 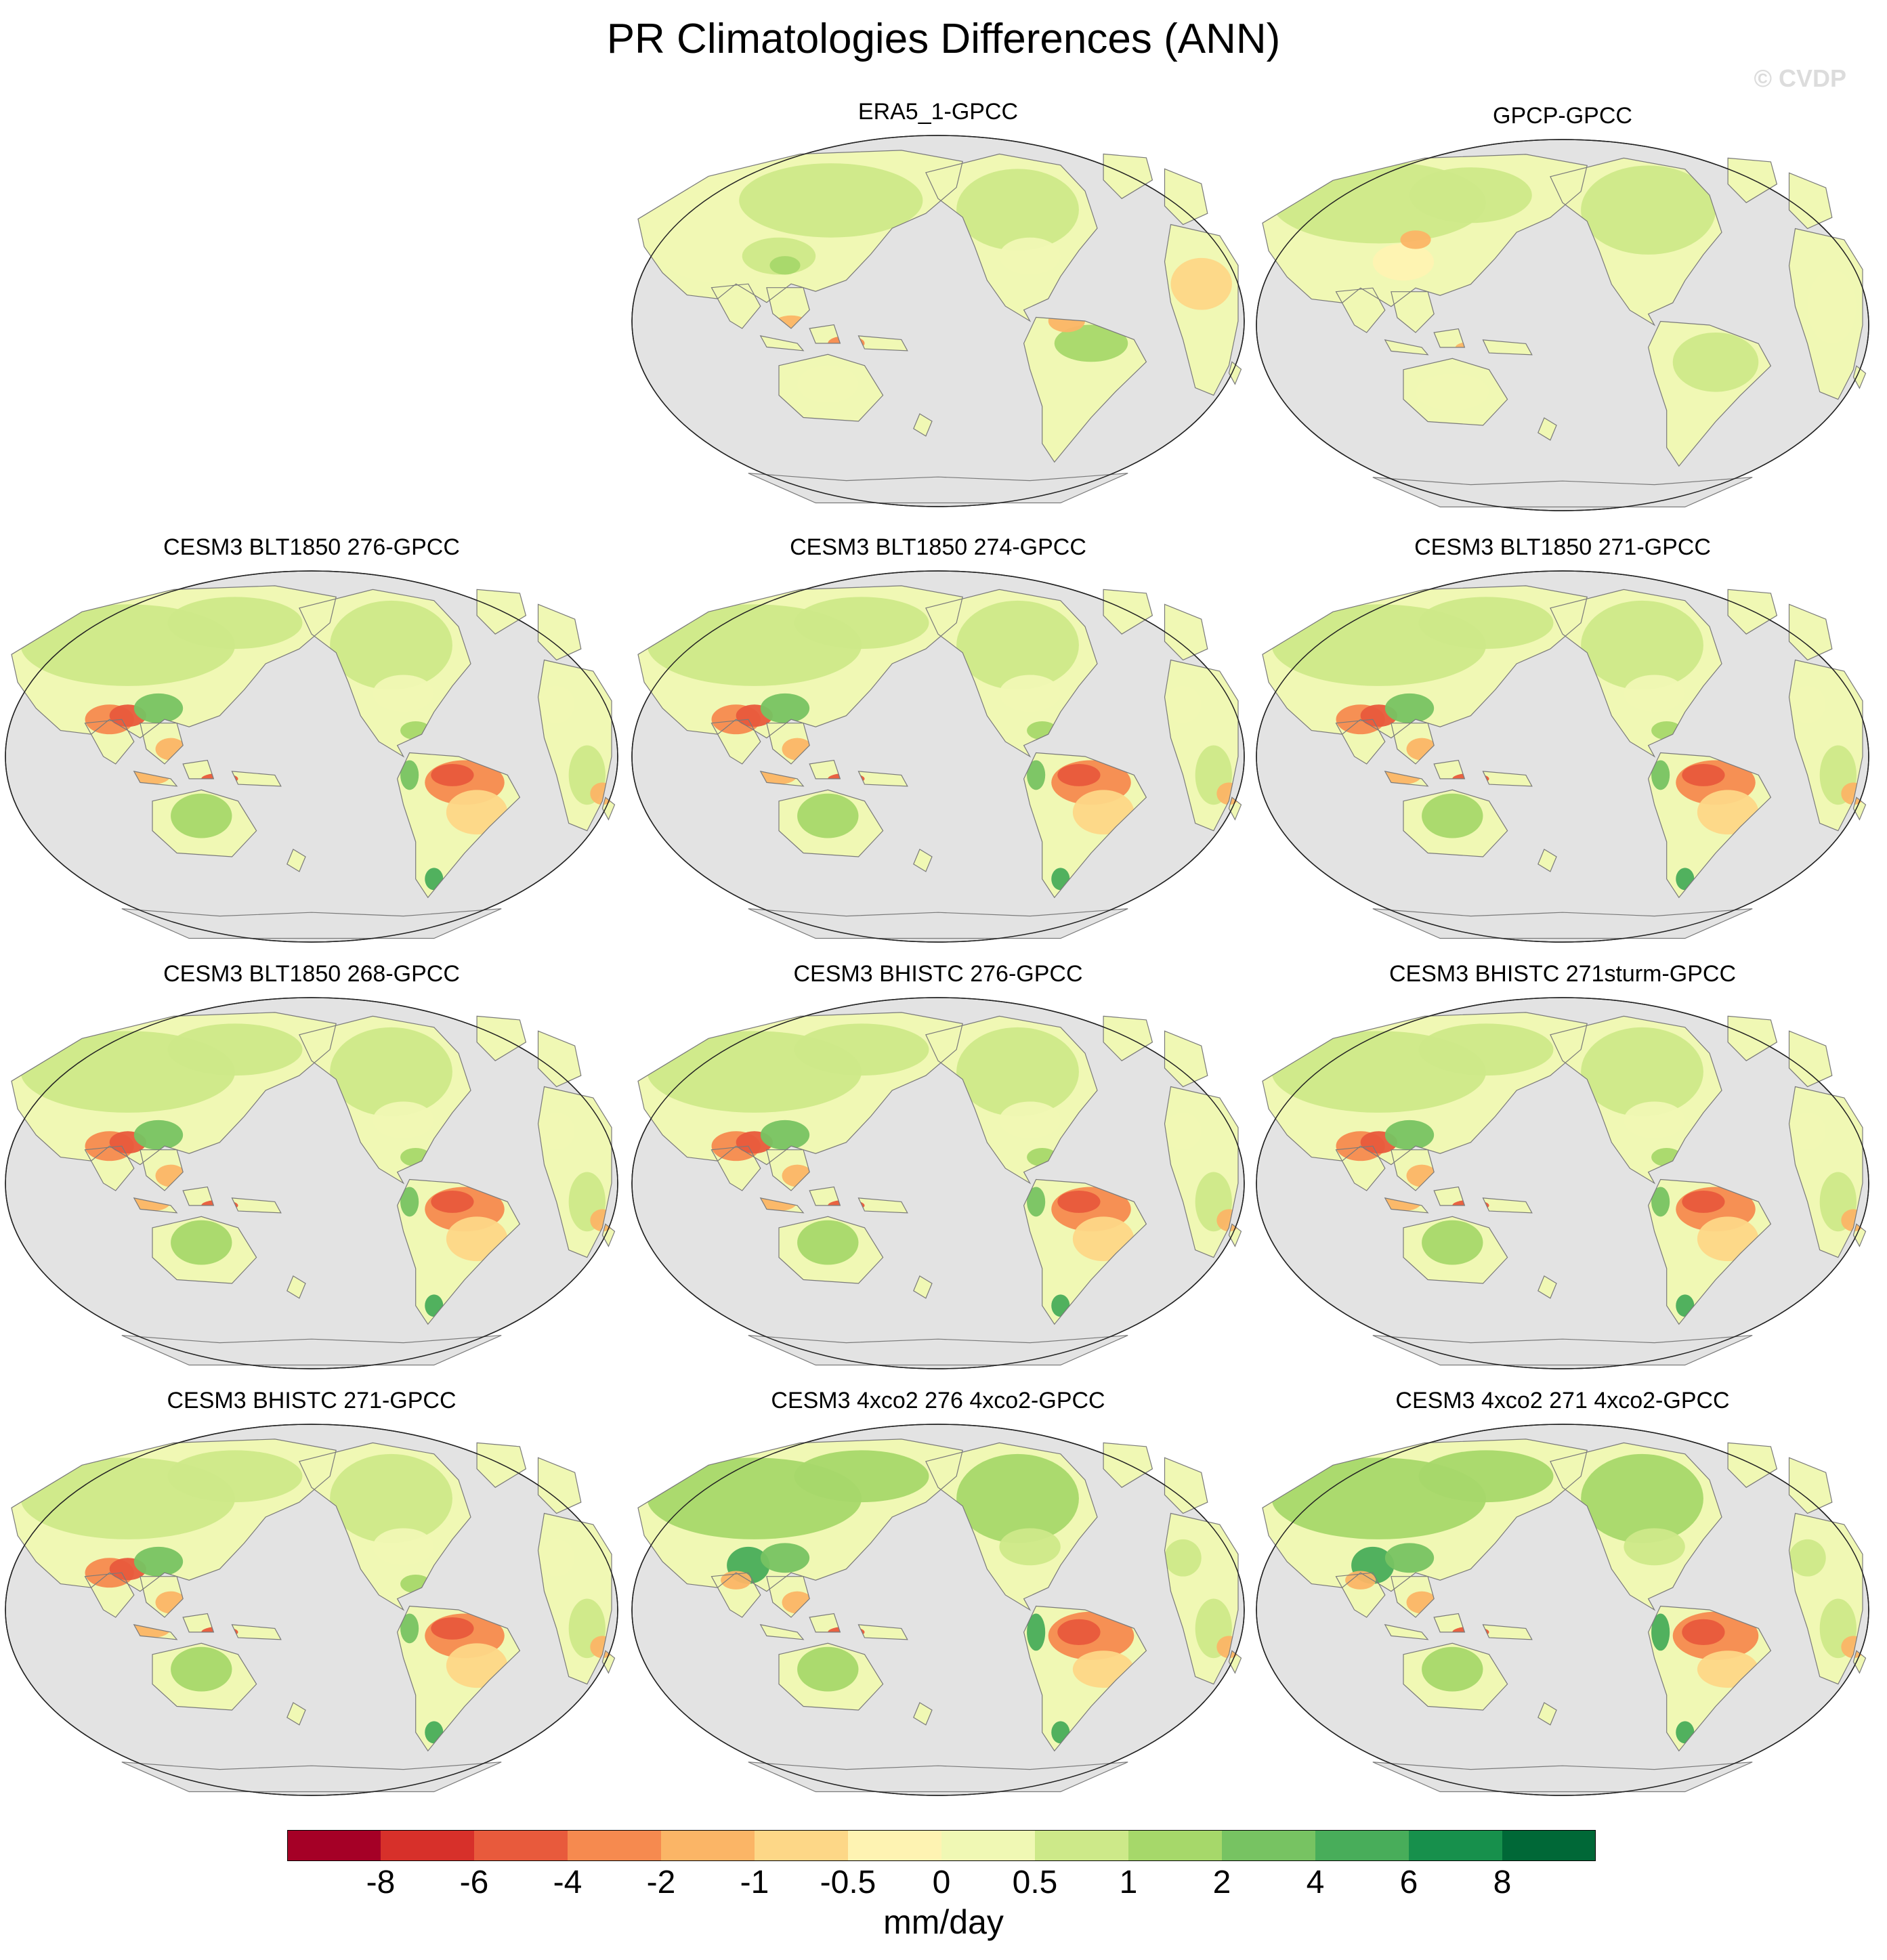 What do you see at coordinates (944, 1922) in the screenshot?
I see `colorbar-unit-label: mm/day` at bounding box center [944, 1922].